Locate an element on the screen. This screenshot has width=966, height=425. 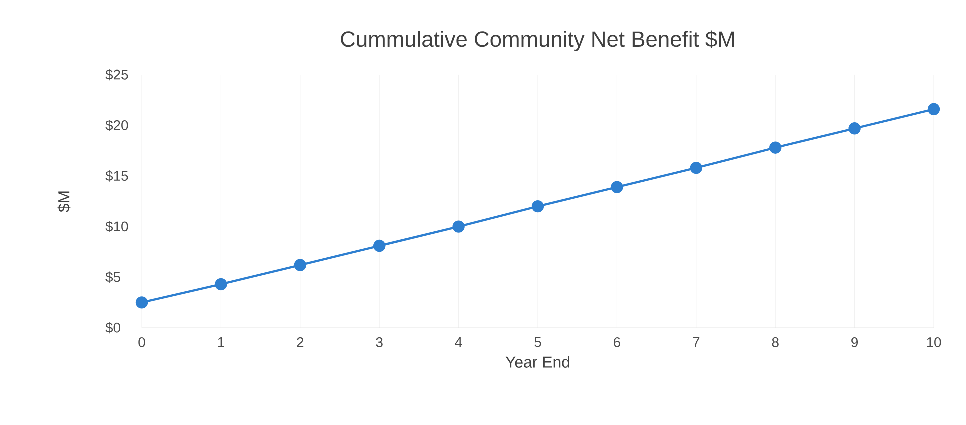
x-tick-label: 5 is located at coordinates (538, 343).